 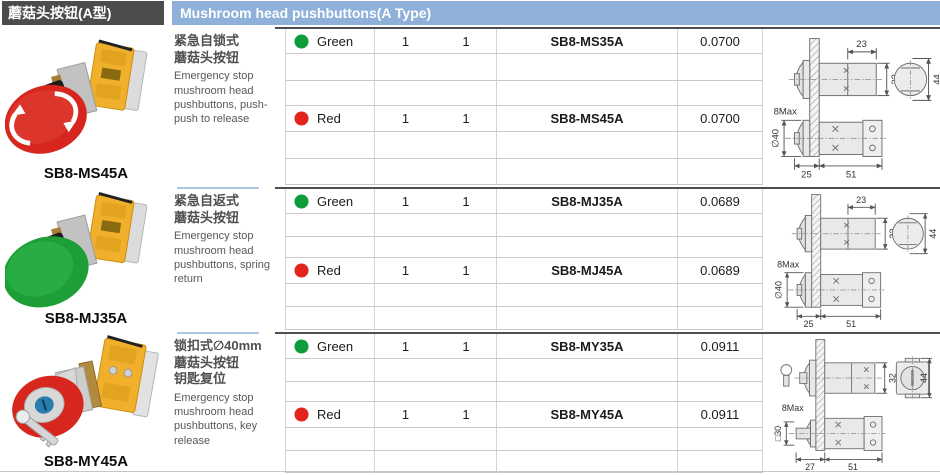 What do you see at coordinates (85, 391) in the screenshot?
I see `key-release-mushroom-pushbutton-photo-icon` at bounding box center [85, 391].